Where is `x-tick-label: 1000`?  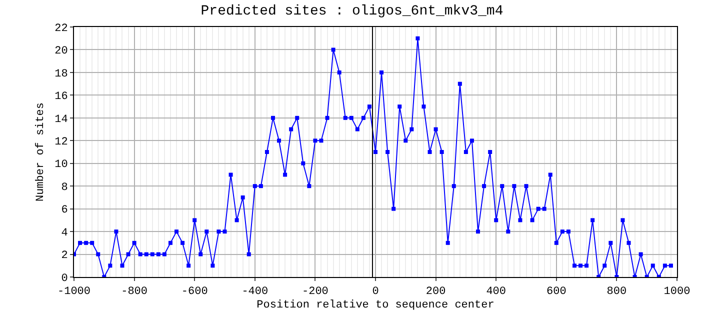
x-tick-label: 1000 is located at coordinates (677, 292).